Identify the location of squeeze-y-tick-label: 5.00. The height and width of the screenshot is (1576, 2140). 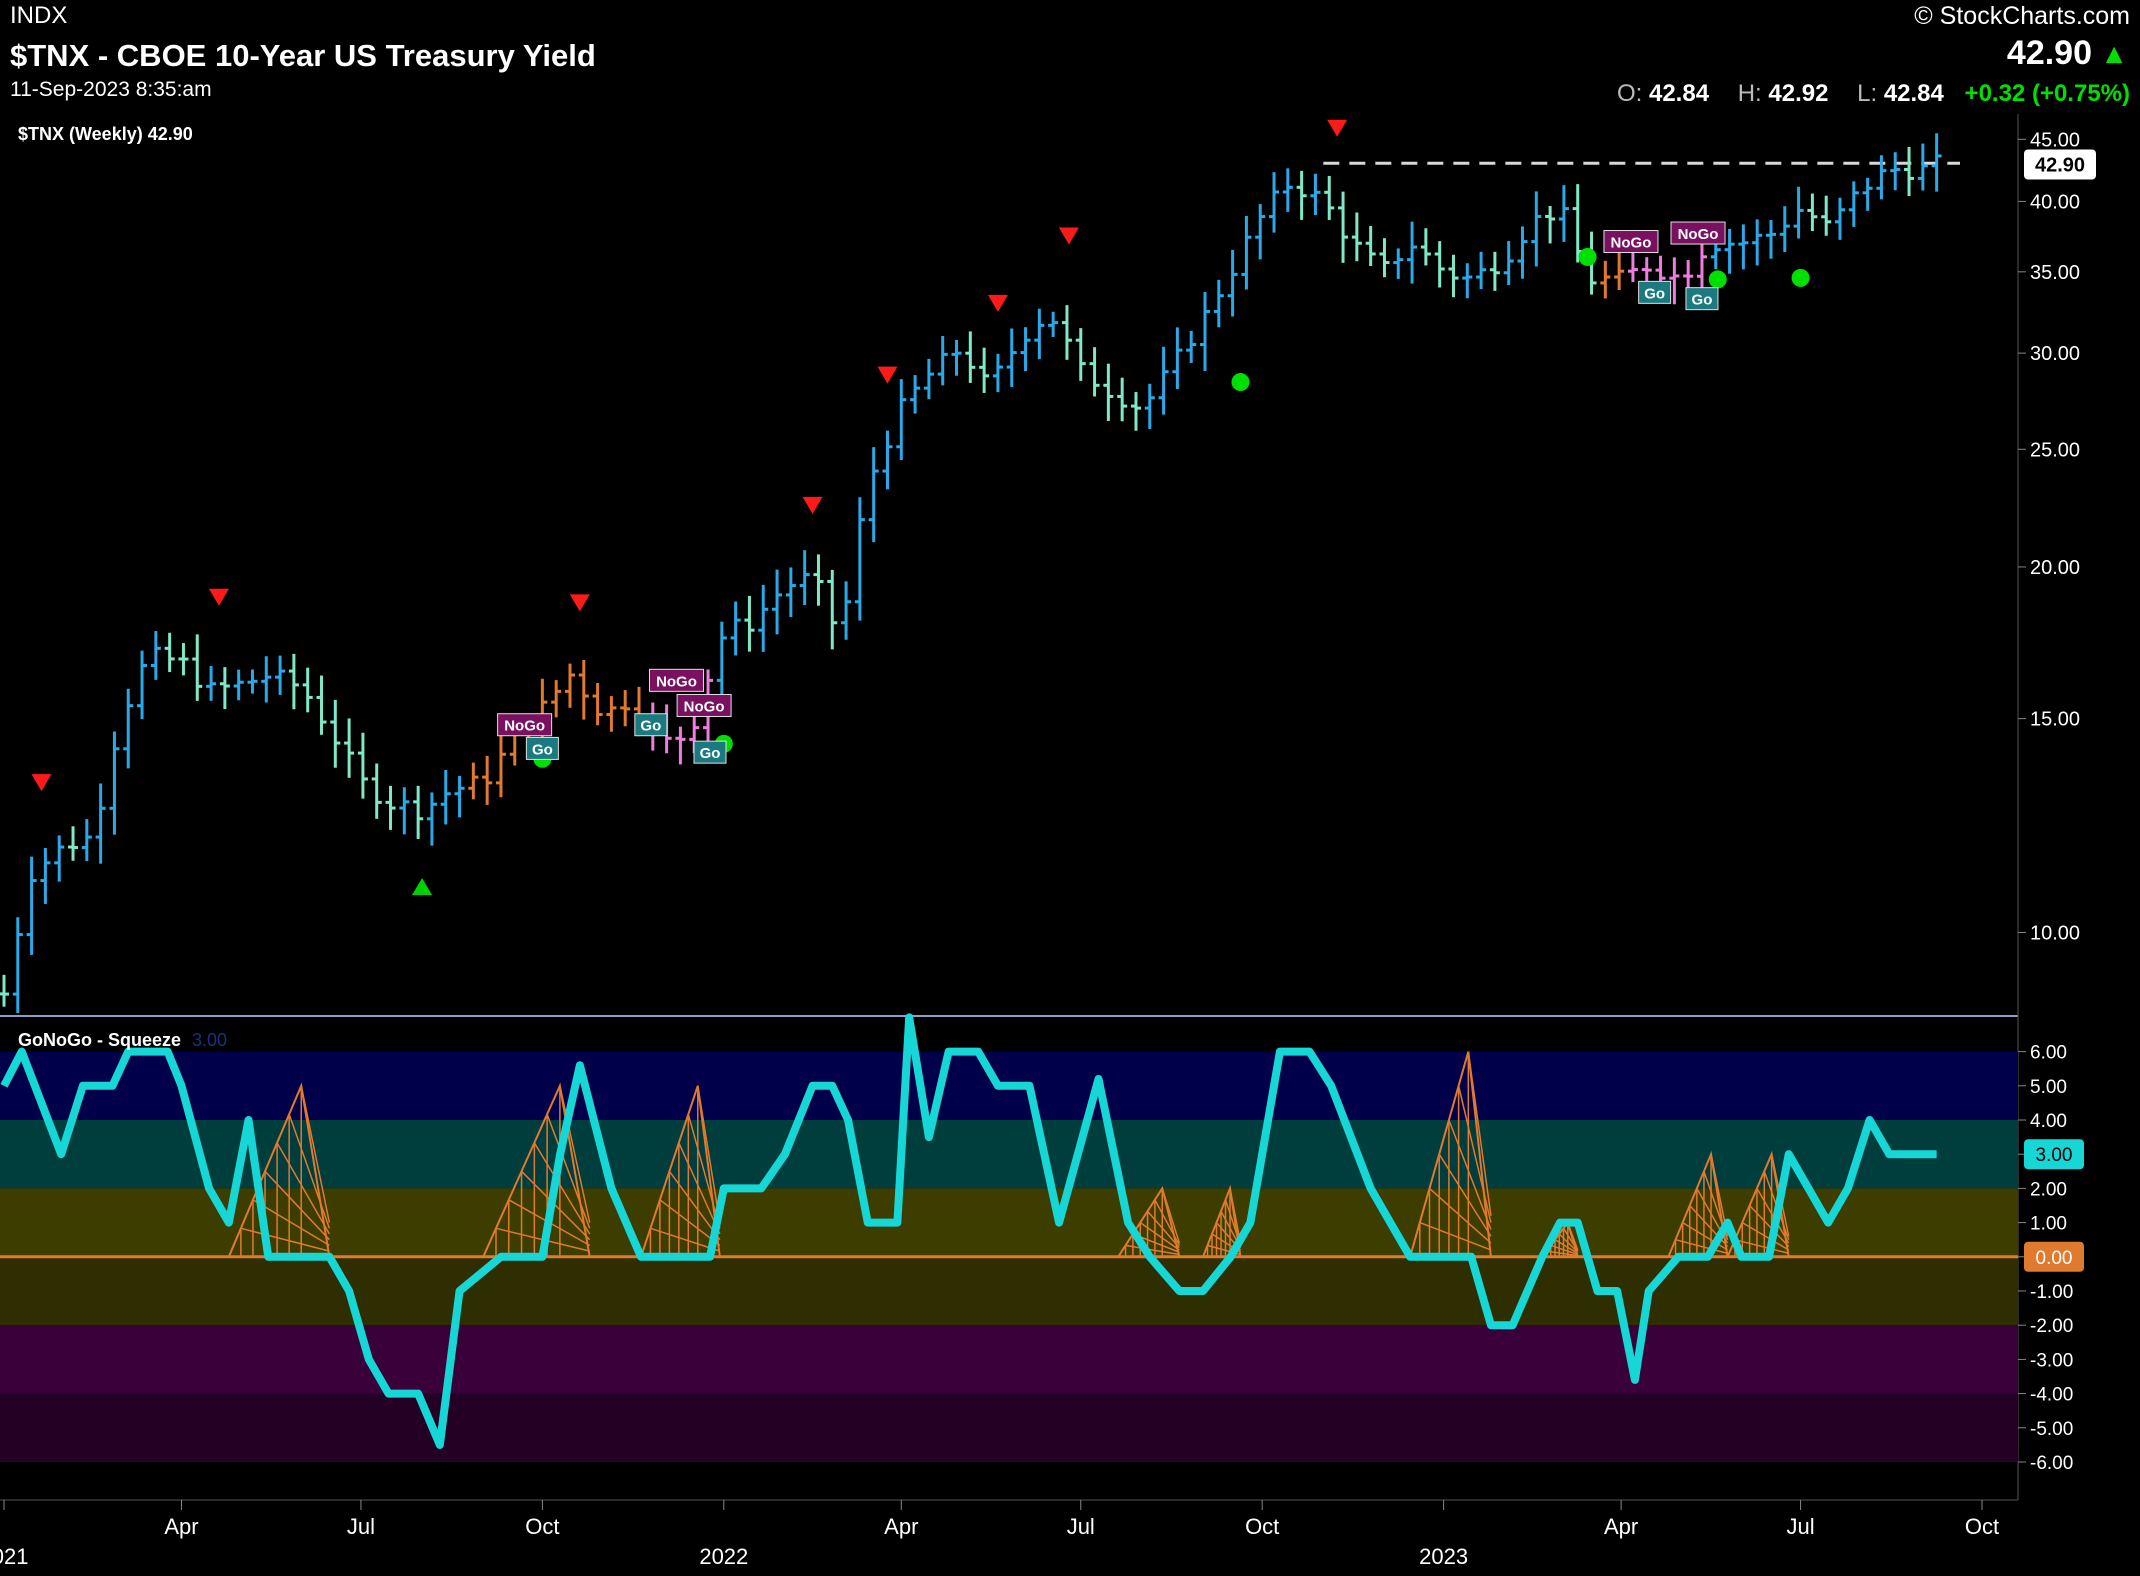
(2048, 1087).